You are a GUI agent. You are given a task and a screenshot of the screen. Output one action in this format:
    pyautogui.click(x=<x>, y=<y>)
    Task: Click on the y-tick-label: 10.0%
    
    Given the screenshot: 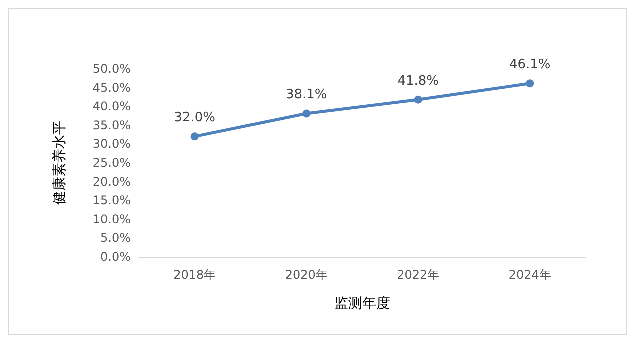 What is the action you would take?
    pyautogui.click(x=111, y=219)
    